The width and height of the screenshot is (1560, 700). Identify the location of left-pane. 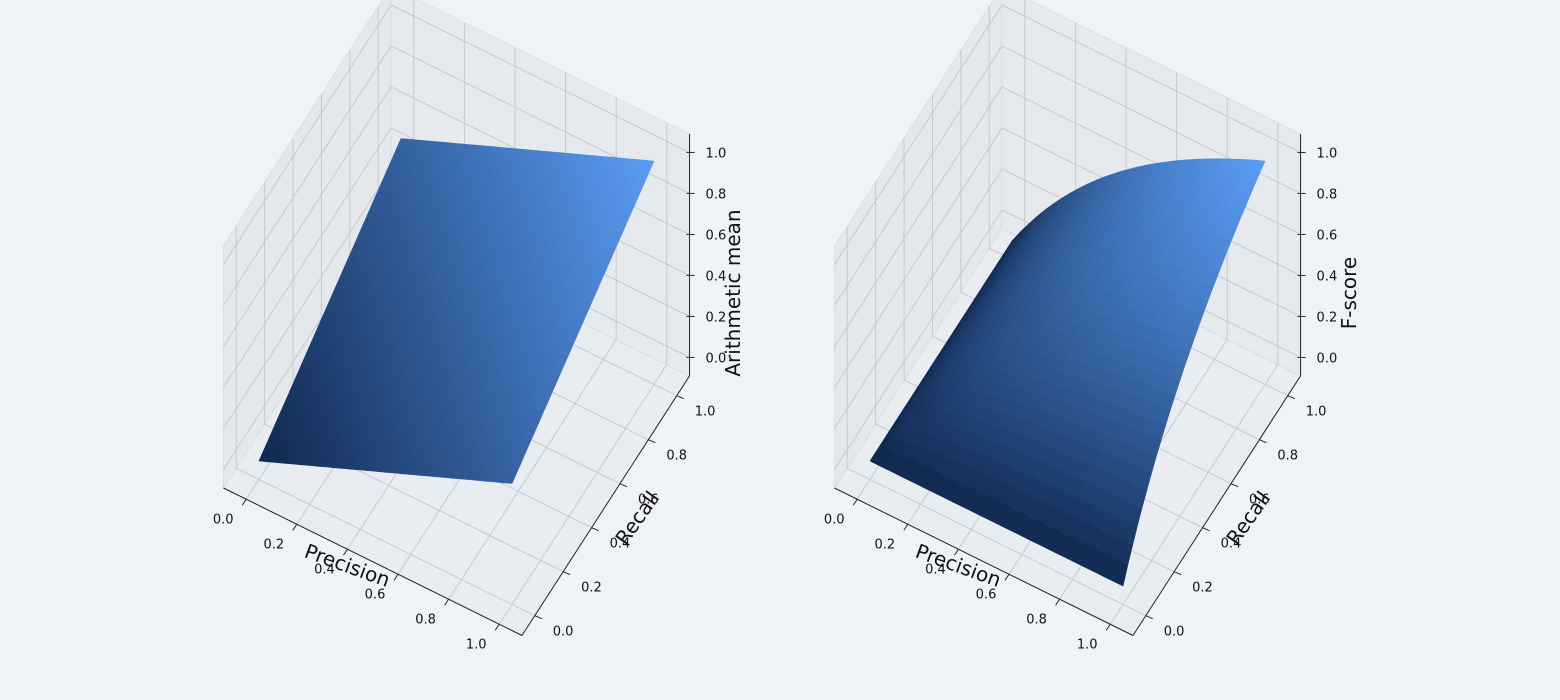
(918, 245).